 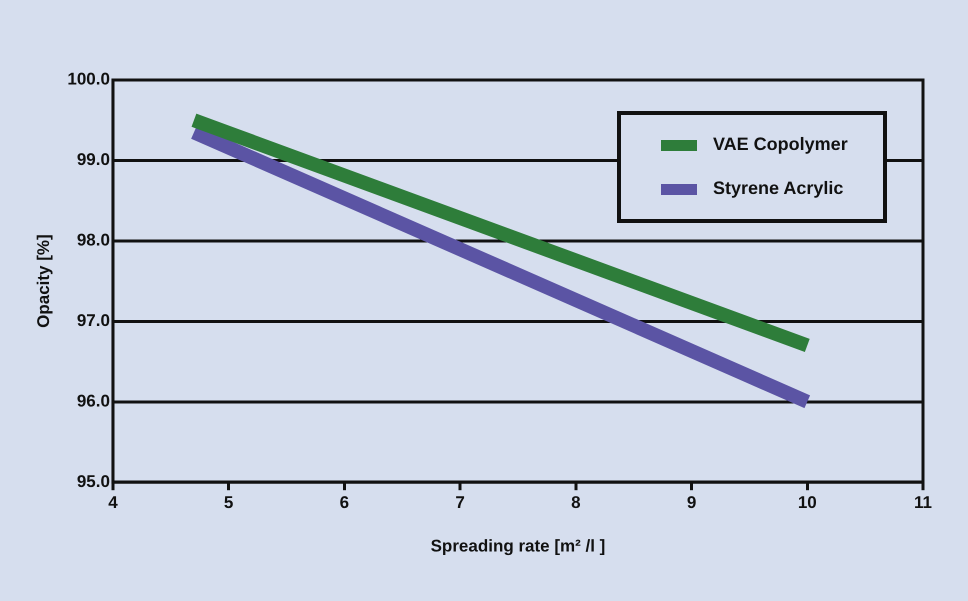 I want to click on x-axis-title: Spreading rate [m² /l ], so click(x=518, y=546).